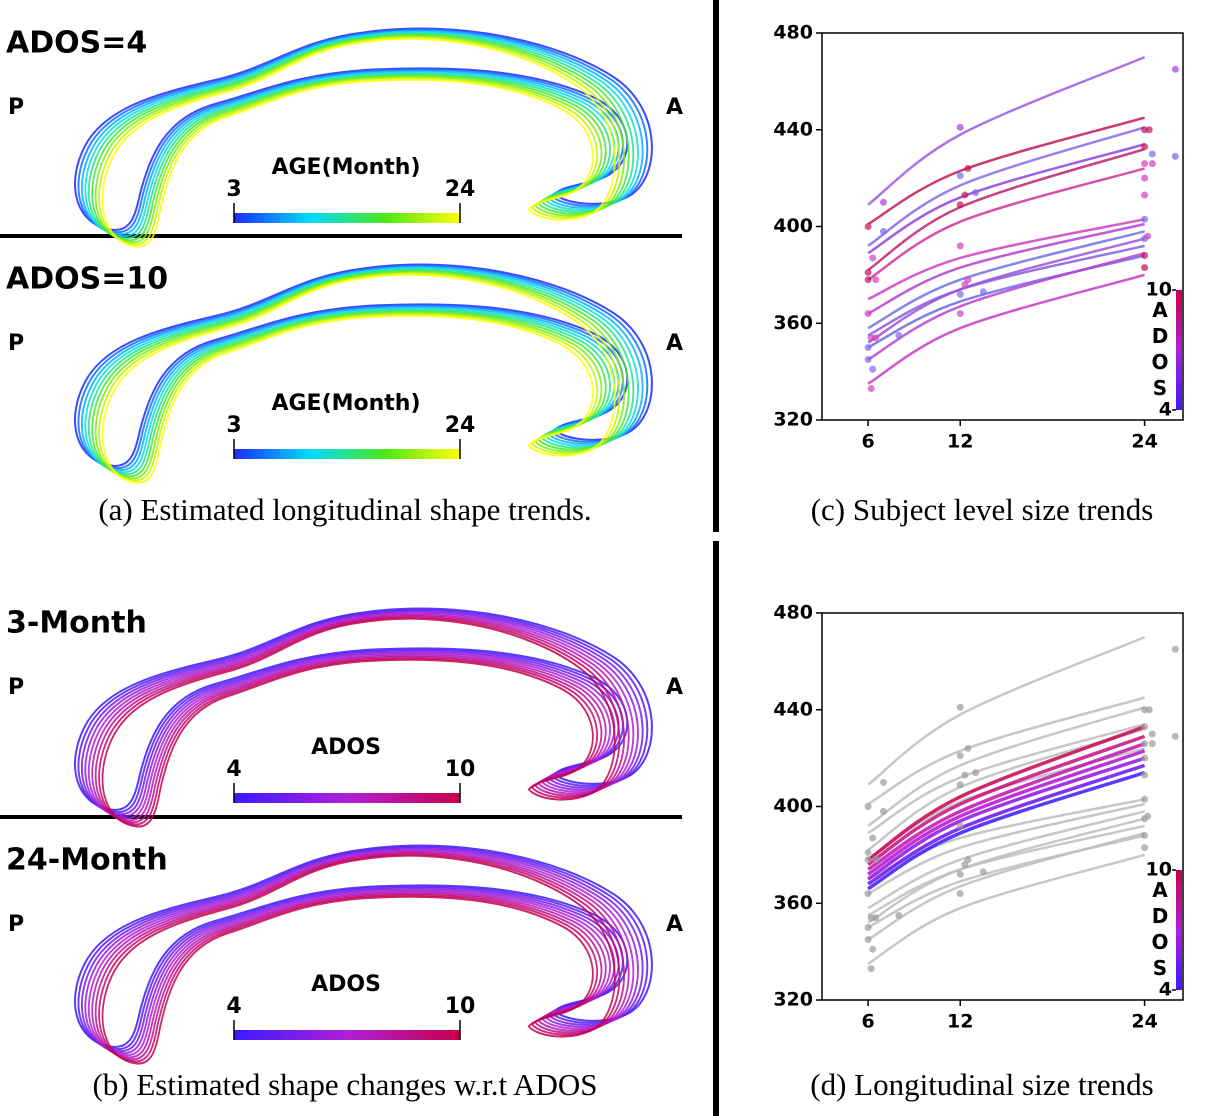 The image size is (1215, 1116). What do you see at coordinates (344, 1084) in the screenshot?
I see `caption: (b) Estimated shape changes w.r.t ADOS` at bounding box center [344, 1084].